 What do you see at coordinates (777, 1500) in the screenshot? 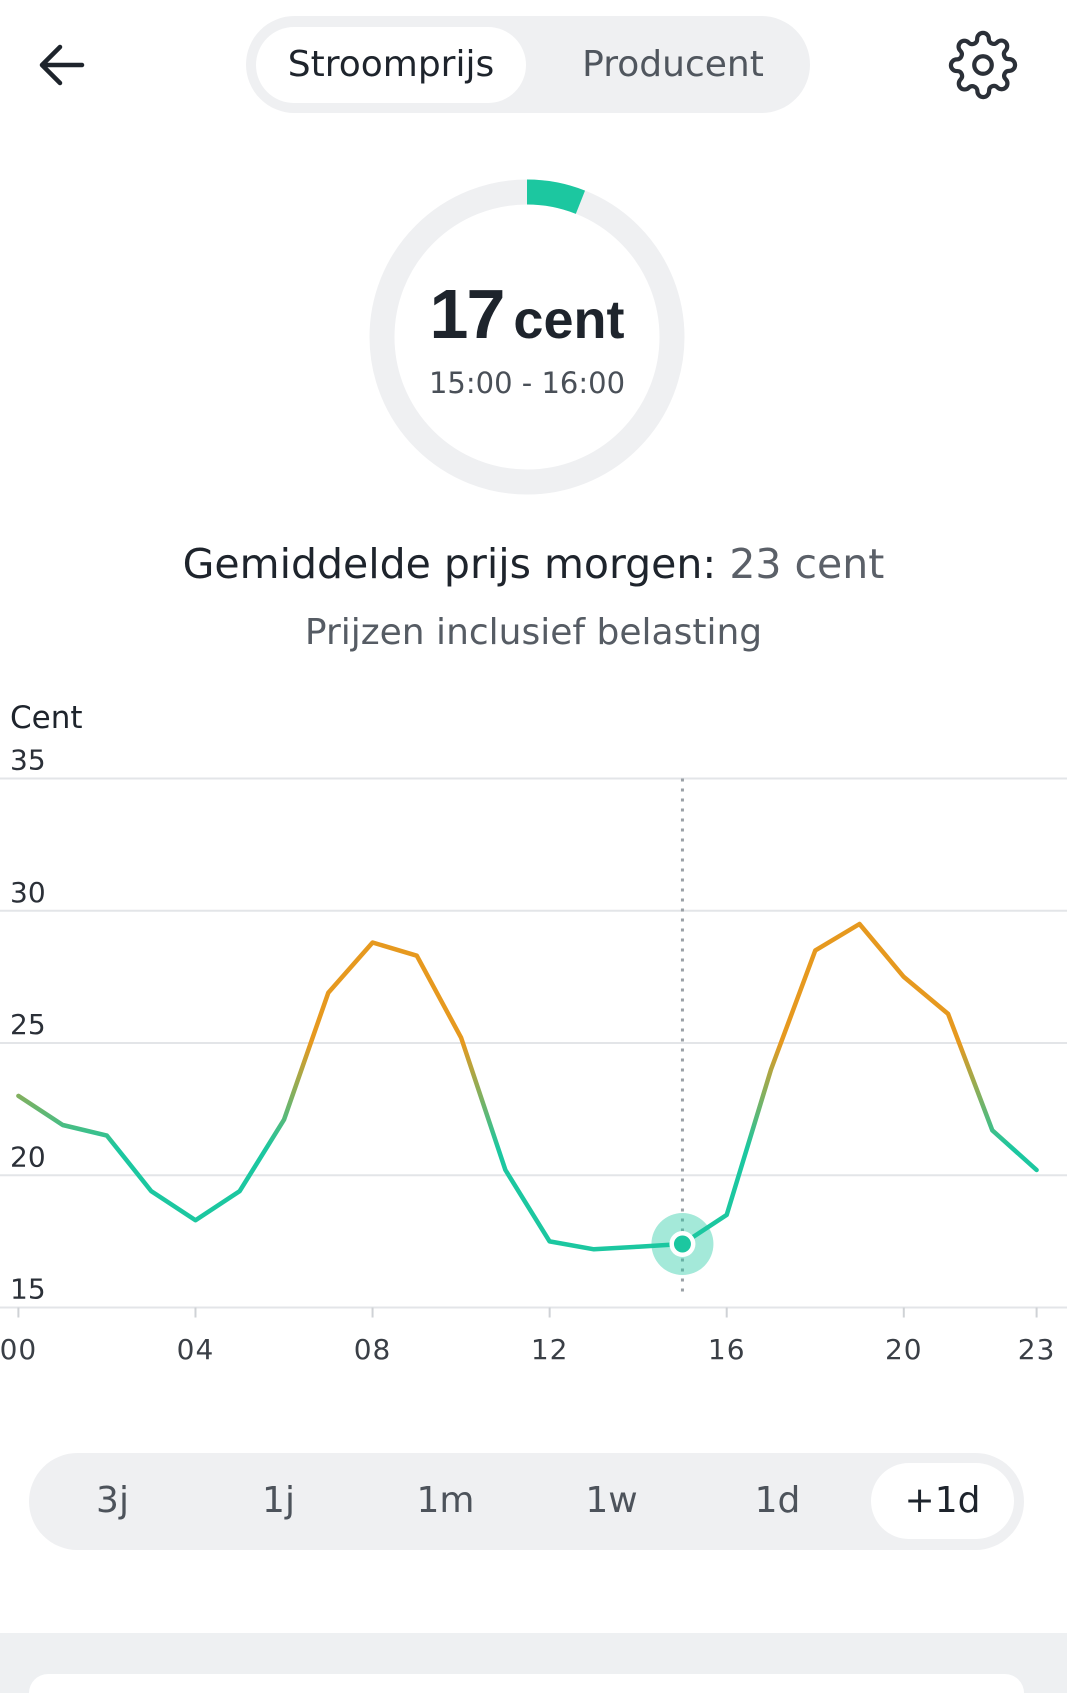
I see `range-option-1d: 1d` at bounding box center [777, 1500].